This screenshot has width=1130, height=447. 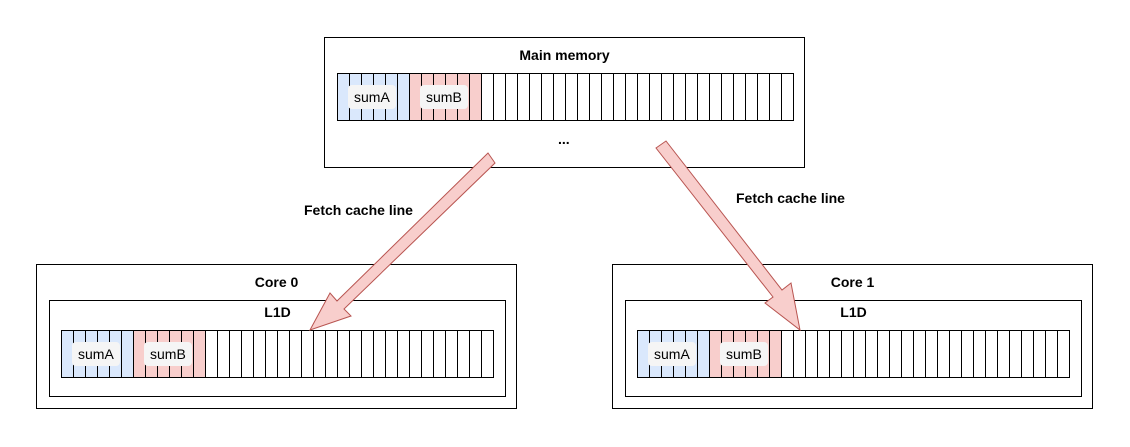 What do you see at coordinates (672, 354) in the screenshot?
I see `core-1-sumA-label: sumA` at bounding box center [672, 354].